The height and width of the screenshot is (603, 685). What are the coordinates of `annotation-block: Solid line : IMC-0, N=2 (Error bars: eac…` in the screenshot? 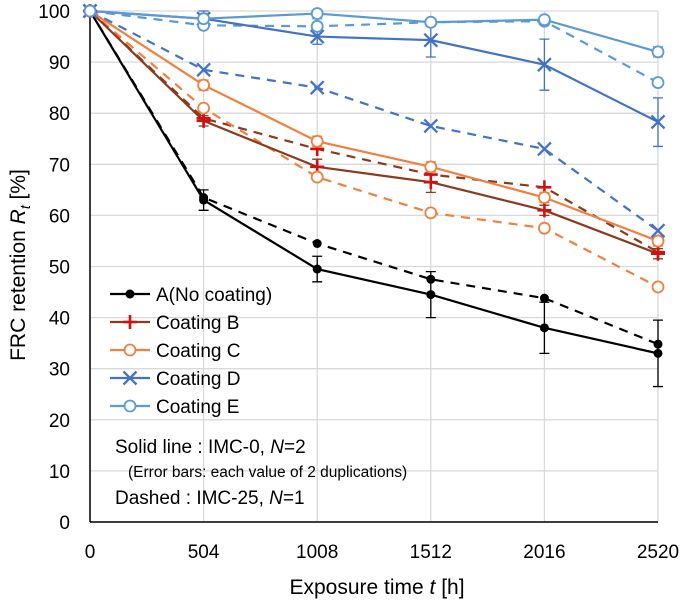 It's located at (261, 473).